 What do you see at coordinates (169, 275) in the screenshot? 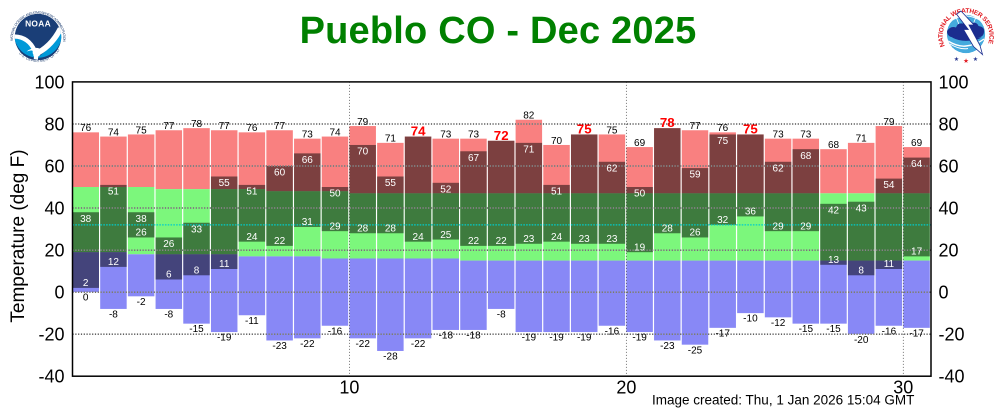
I see `svg-text: 6` at bounding box center [169, 275].